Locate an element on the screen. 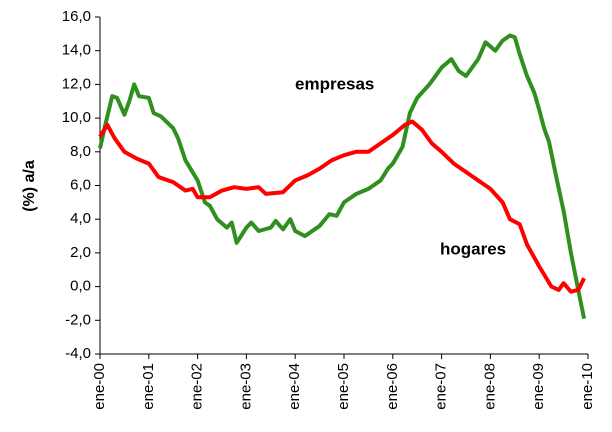 This screenshot has width=612, height=432. y-tick-label: 16,0 is located at coordinates (76, 16).